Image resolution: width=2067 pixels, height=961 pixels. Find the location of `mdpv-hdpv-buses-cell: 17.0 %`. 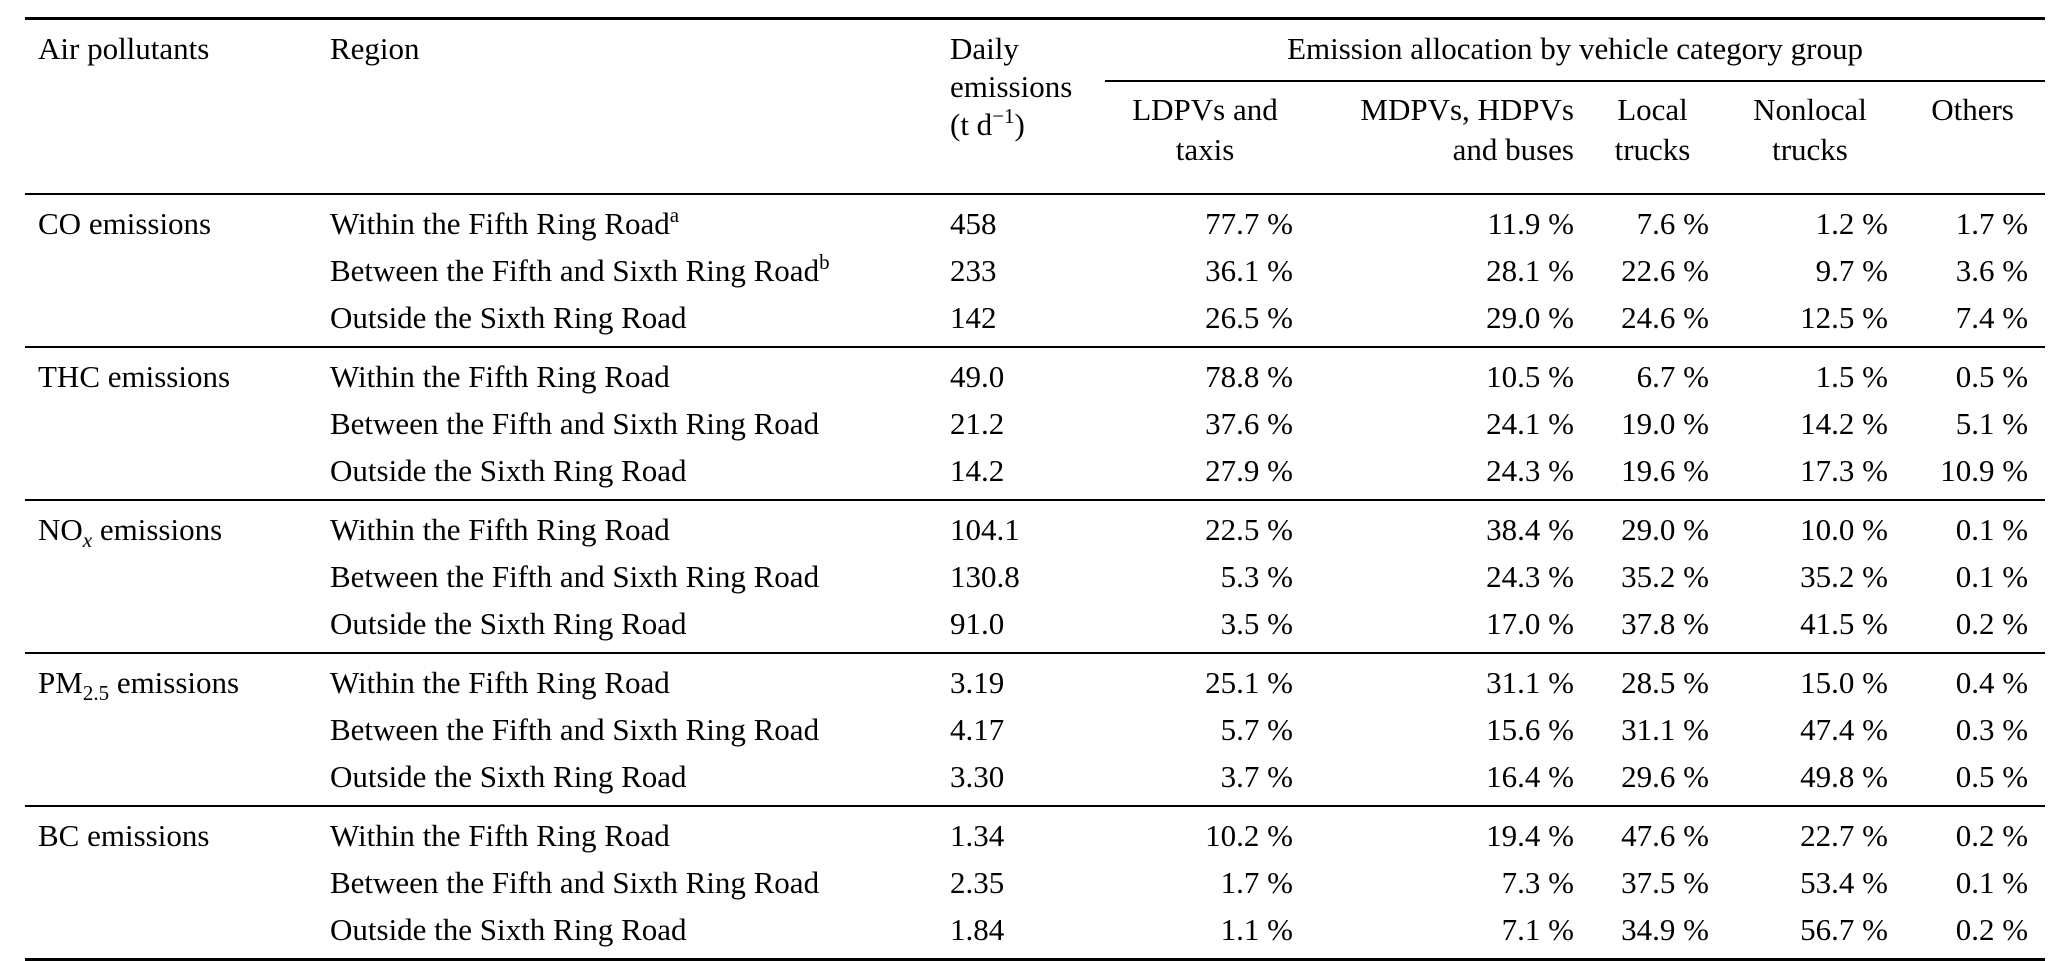

mdpv-hdpv-buses-cell: 17.0 % is located at coordinates (1530, 623).